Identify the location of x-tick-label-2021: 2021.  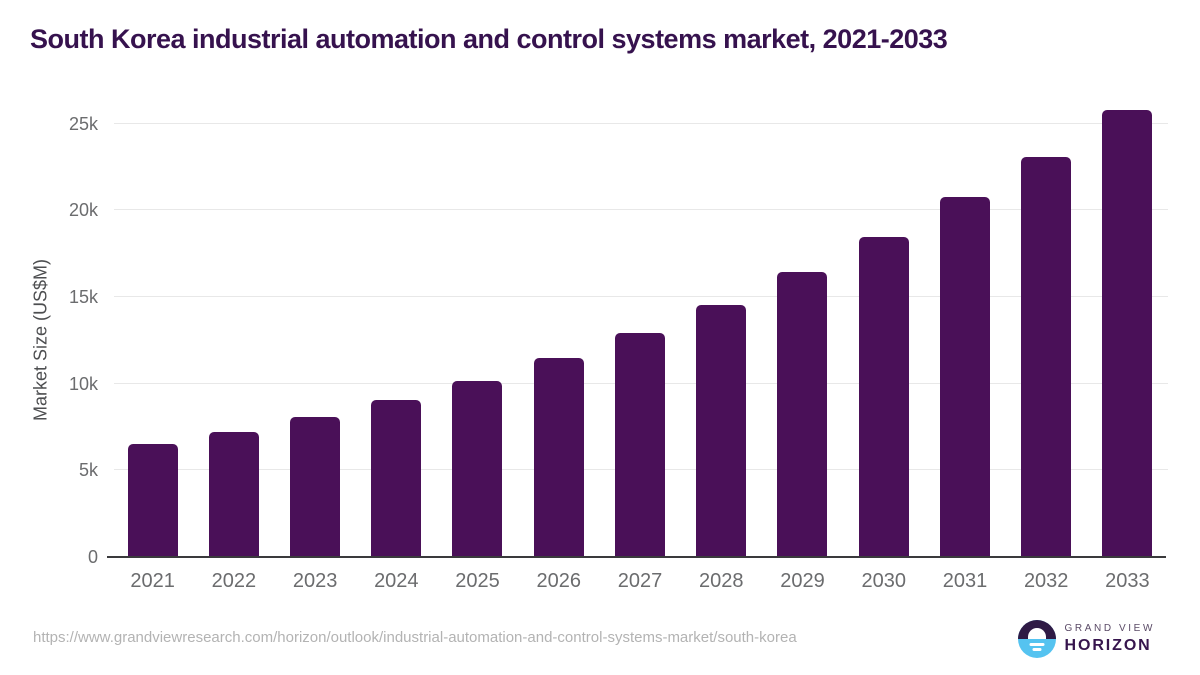
(152, 581).